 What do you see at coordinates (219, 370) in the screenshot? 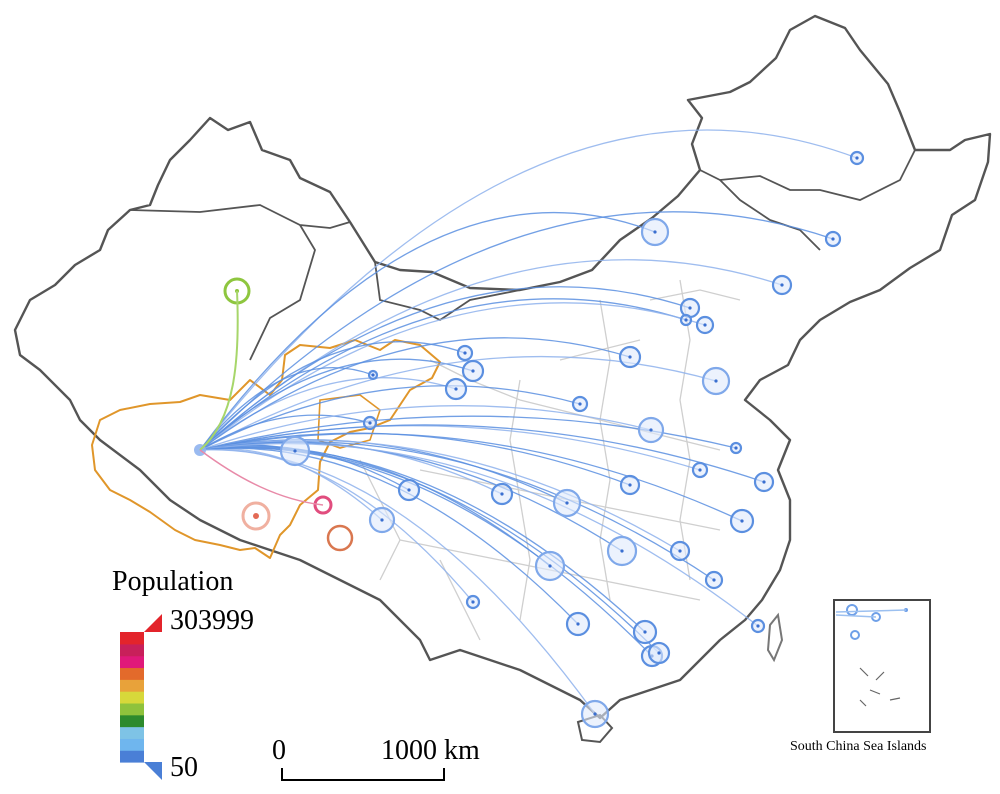
I see `flow-green` at bounding box center [219, 370].